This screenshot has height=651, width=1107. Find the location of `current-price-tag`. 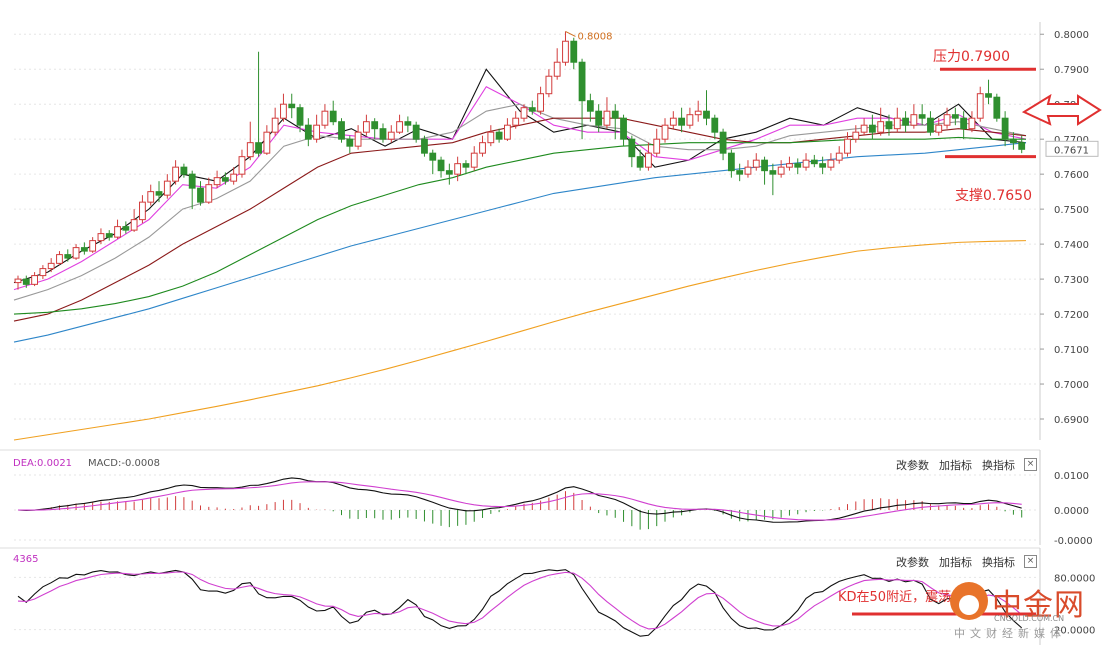

current-price-tag is located at coordinates (1072, 148).